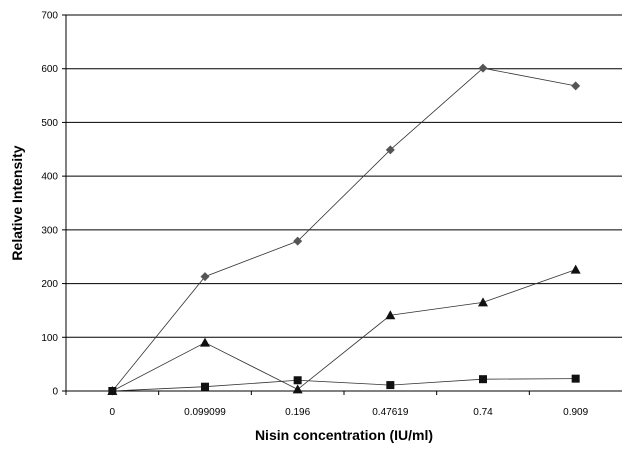 This screenshot has height=451, width=625. What do you see at coordinates (575, 412) in the screenshot?
I see `x-tick-label: 0.909` at bounding box center [575, 412].